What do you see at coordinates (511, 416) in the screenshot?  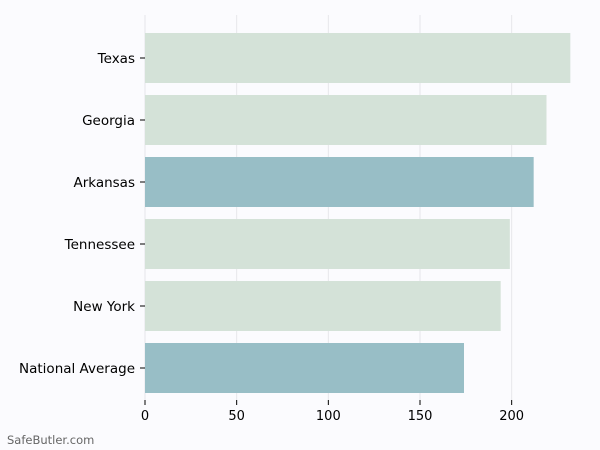 I see `x-tick-label: 200` at bounding box center [511, 416].